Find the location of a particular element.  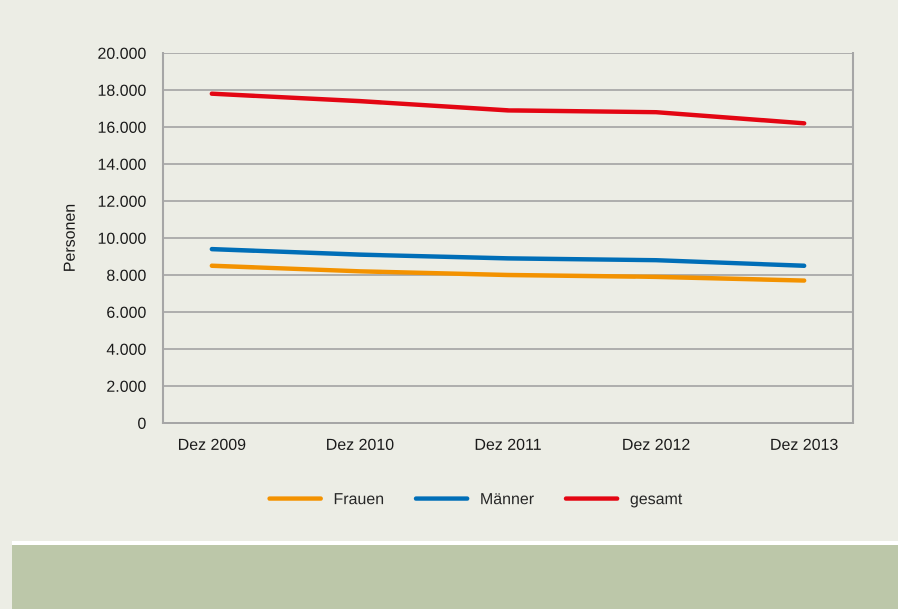

y-tick-label: 12.000 is located at coordinates (122, 201).